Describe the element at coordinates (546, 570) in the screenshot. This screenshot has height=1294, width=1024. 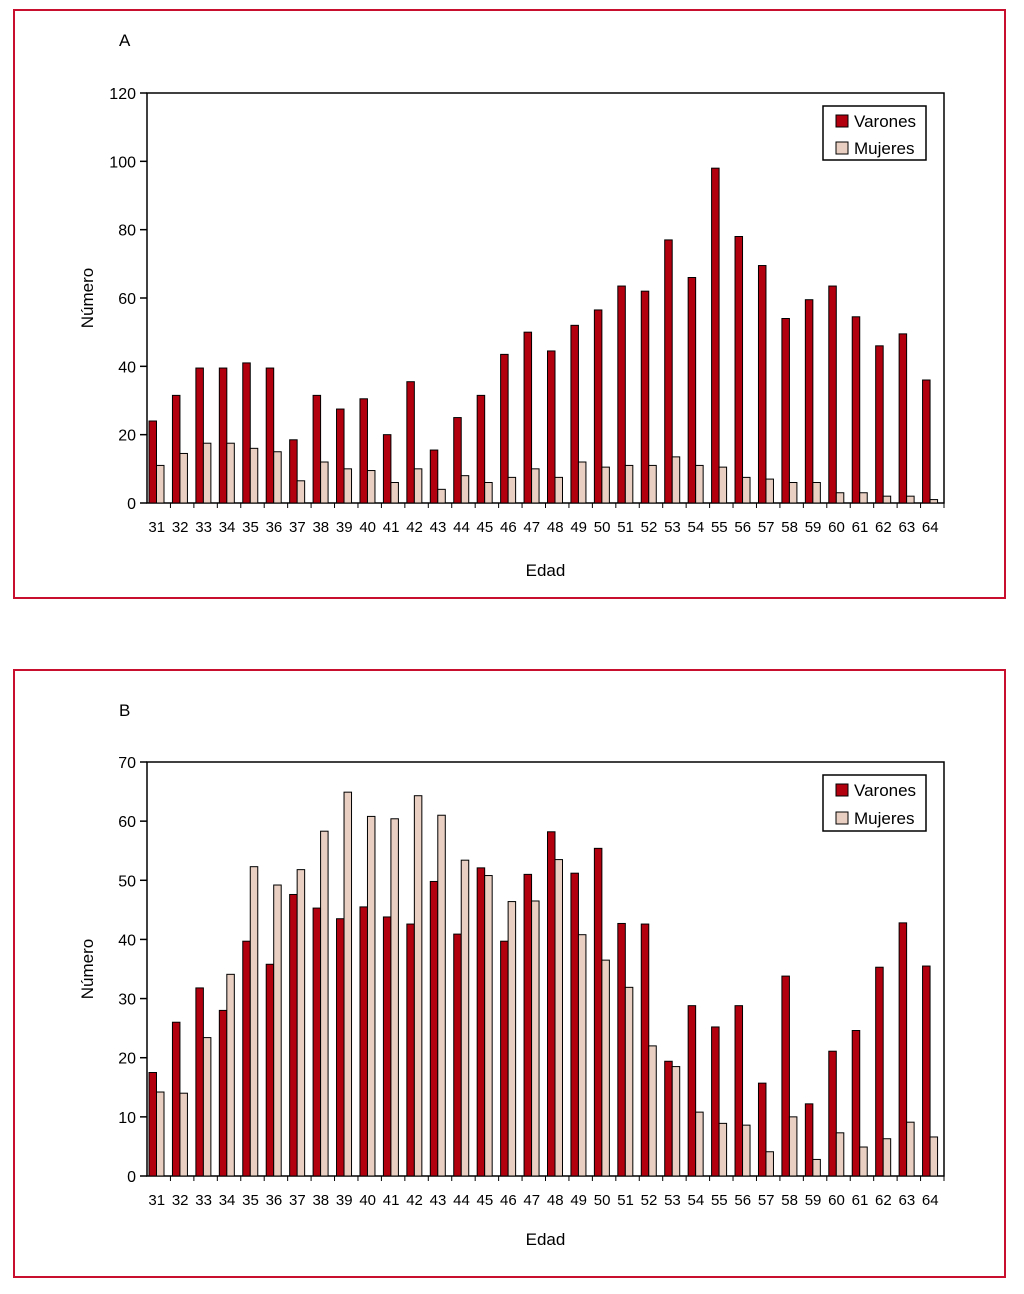
I see `x-axis-label: Edad` at that location.